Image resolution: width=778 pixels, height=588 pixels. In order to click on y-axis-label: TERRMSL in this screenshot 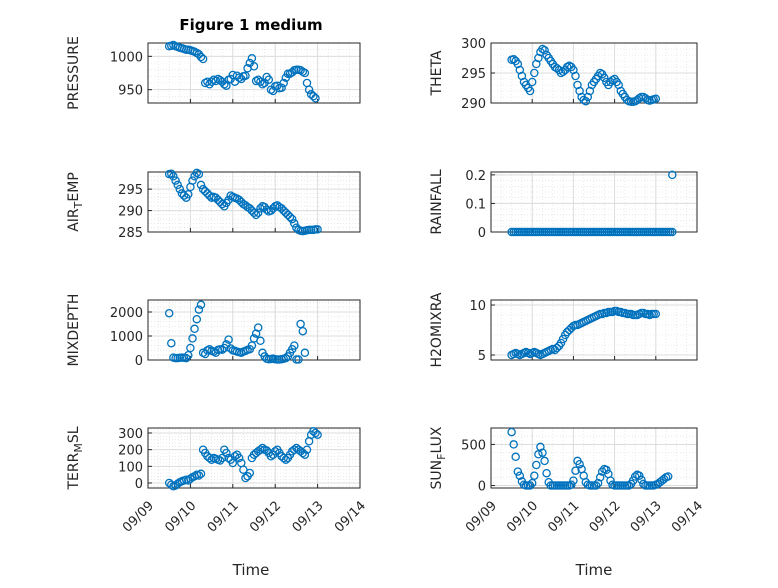, I will do `click(75, 458)`.